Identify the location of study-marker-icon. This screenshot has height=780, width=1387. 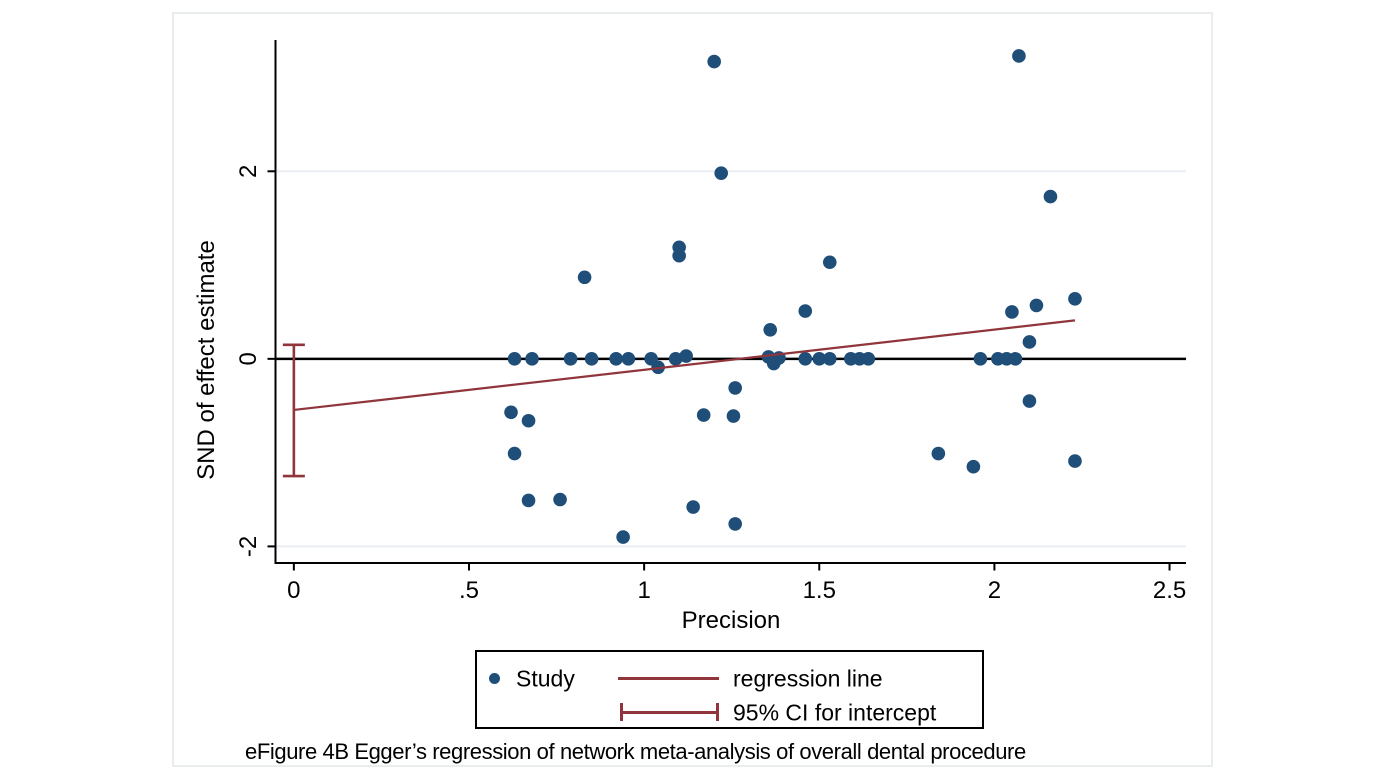
(494, 678).